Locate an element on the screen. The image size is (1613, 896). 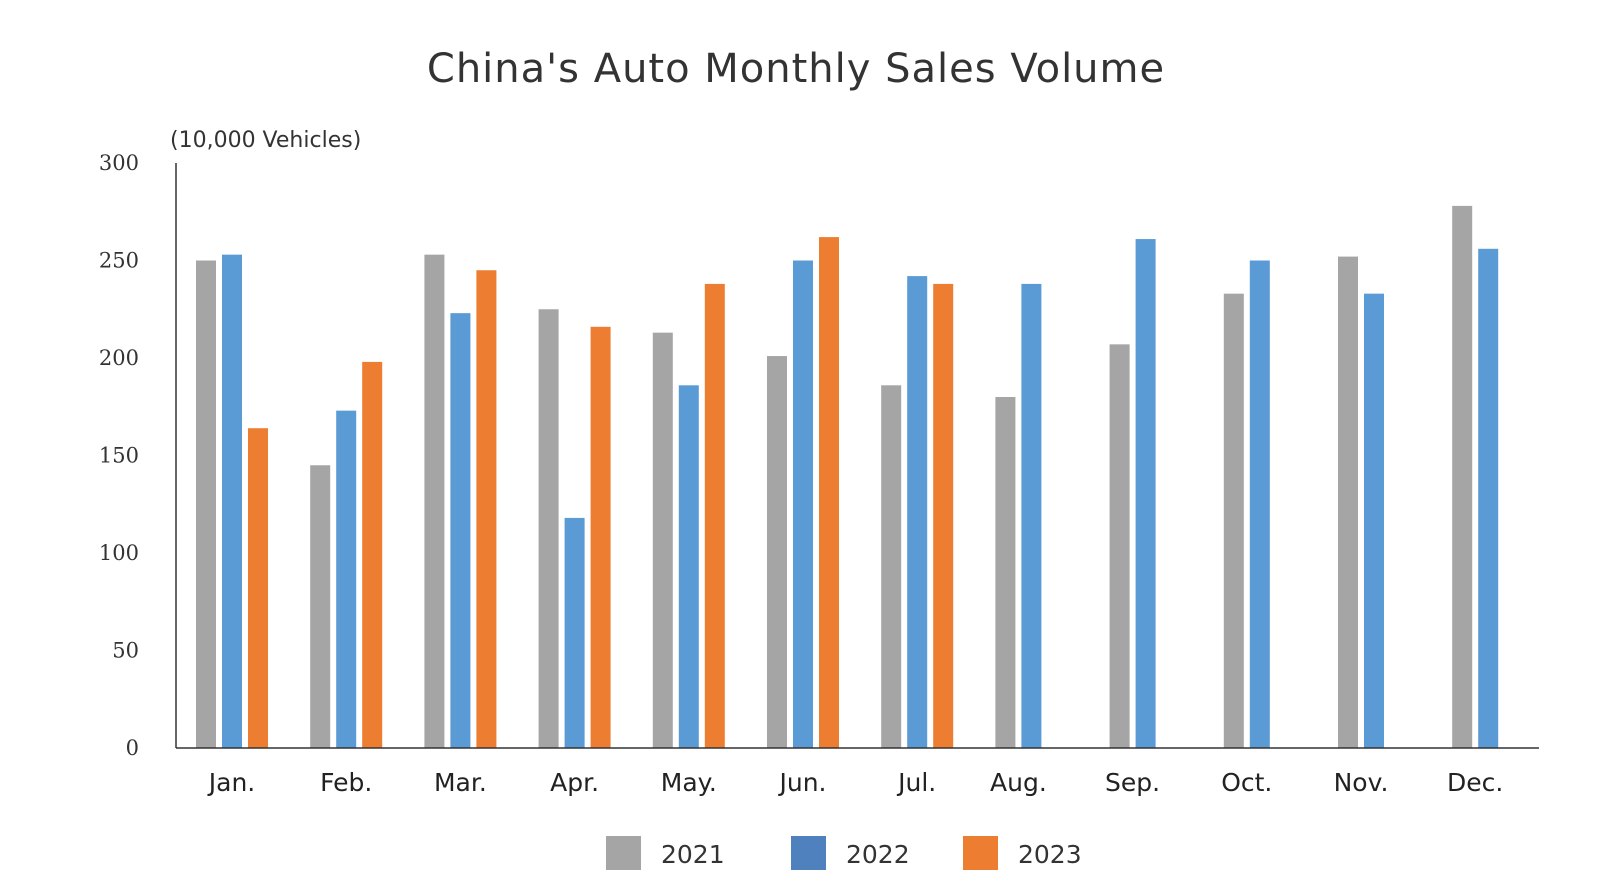
bar-2023-jan is located at coordinates (258, 588).